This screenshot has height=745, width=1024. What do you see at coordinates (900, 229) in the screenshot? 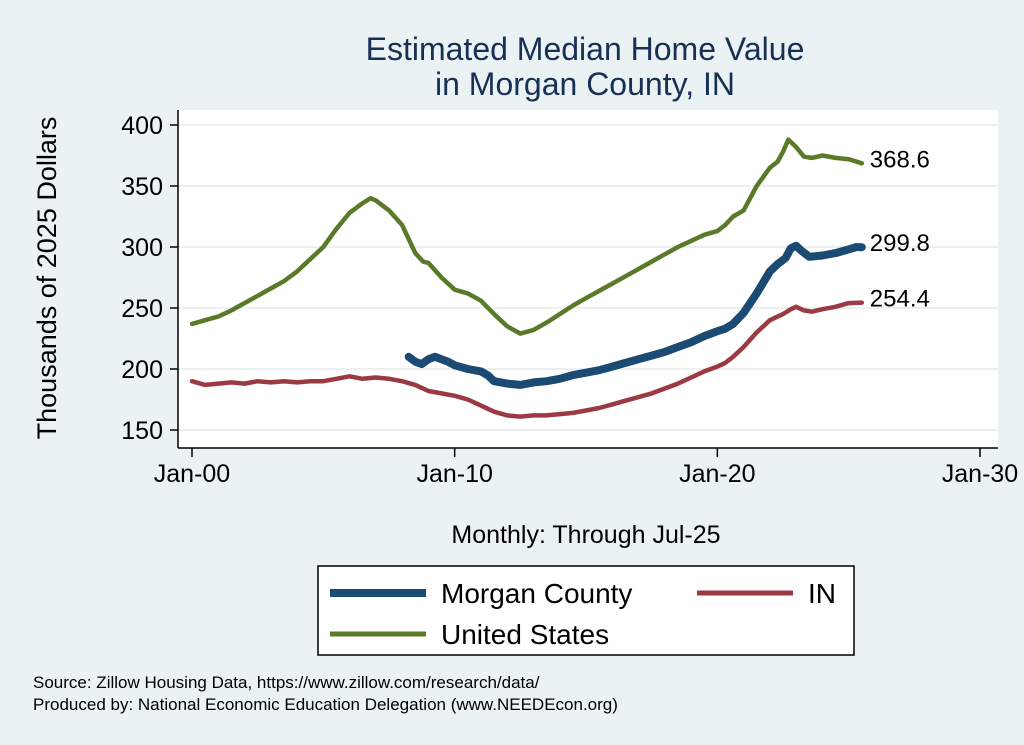
I see `end-labels: 368.6 254.4 299.8` at bounding box center [900, 229].